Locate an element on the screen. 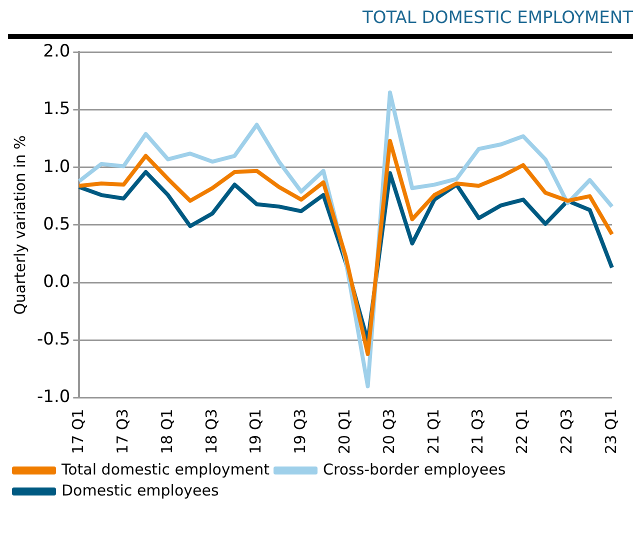  x-tick-label: 17 Q3 is located at coordinates (122, 431).